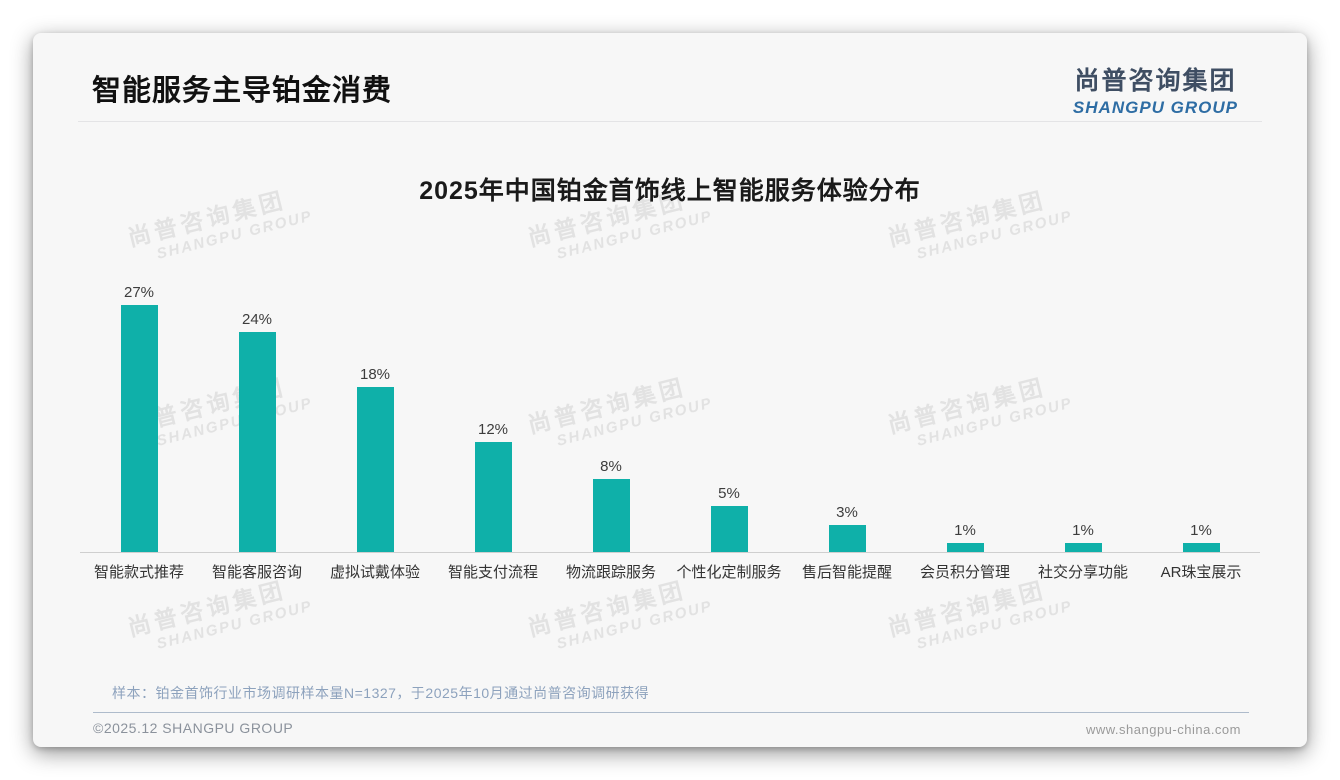 This screenshot has height=780, width=1340. Describe the element at coordinates (193, 728) in the screenshot. I see `copyright-text: ©2025.12 SHANGPU GROUP` at that location.